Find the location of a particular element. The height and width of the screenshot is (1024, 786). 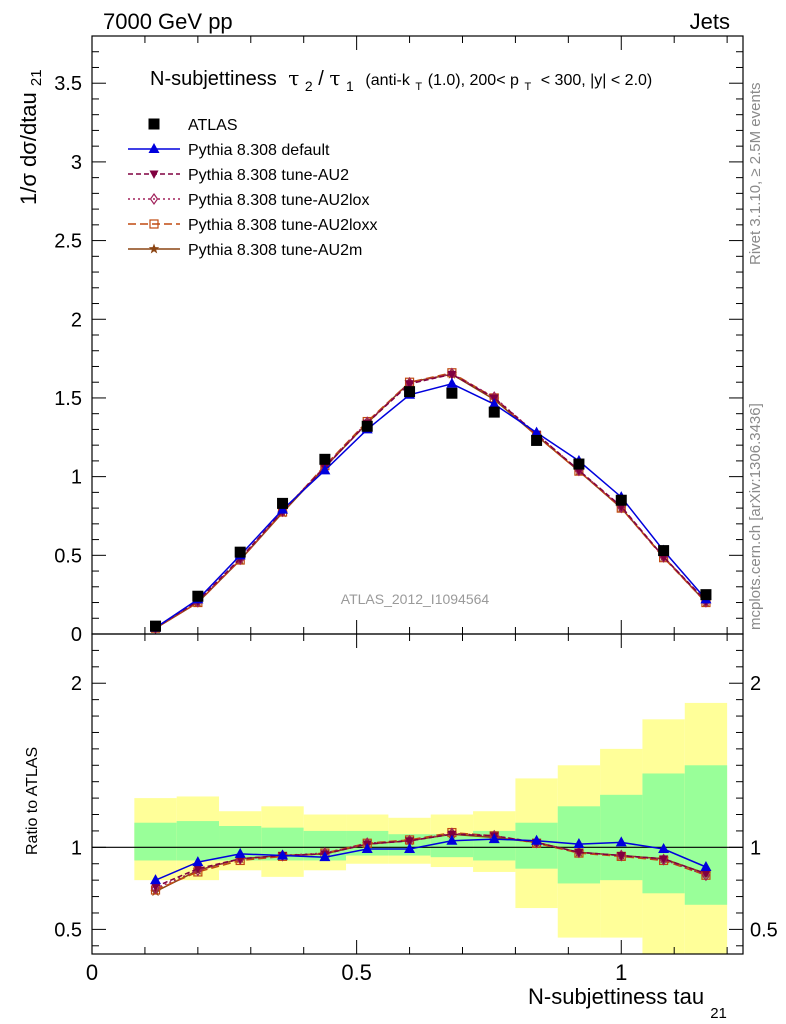

title-main: N-subjettiness is located at coordinates (213, 79).